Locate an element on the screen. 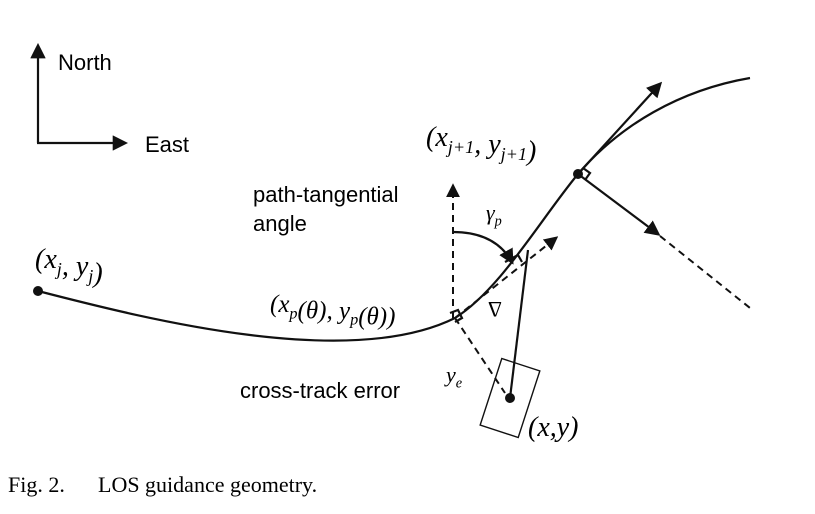 The image size is (815, 514). gamma-label: γp is located at coordinates (494, 215).